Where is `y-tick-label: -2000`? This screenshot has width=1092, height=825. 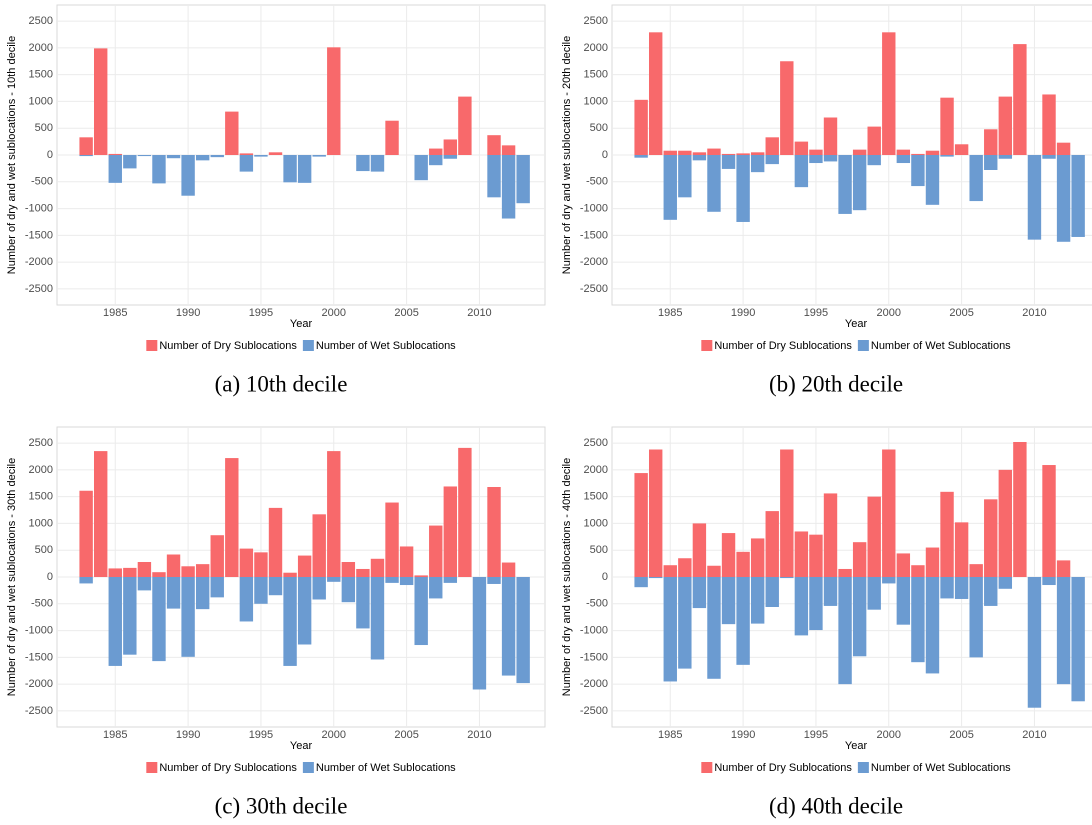
y-tick-label: -2000 is located at coordinates (594, 684).